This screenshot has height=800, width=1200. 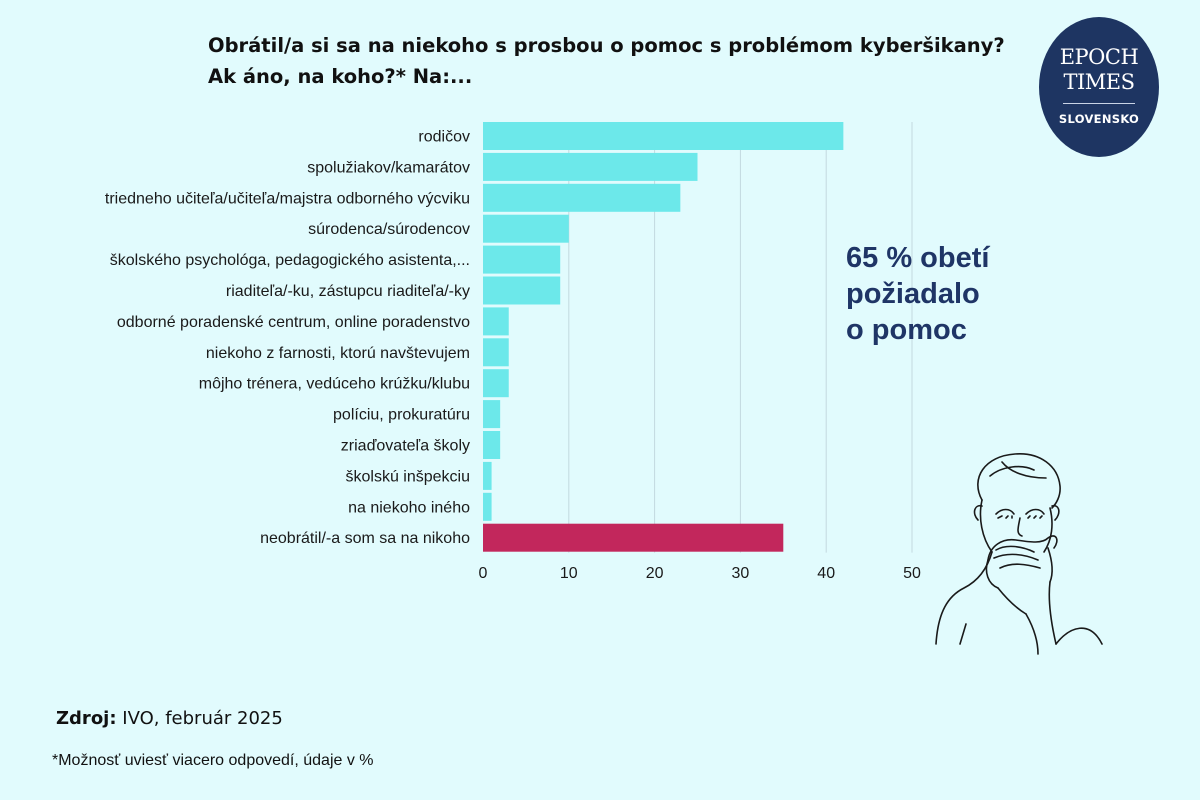 What do you see at coordinates (569, 573) in the screenshot?
I see `x-tick-label: 10` at bounding box center [569, 573].